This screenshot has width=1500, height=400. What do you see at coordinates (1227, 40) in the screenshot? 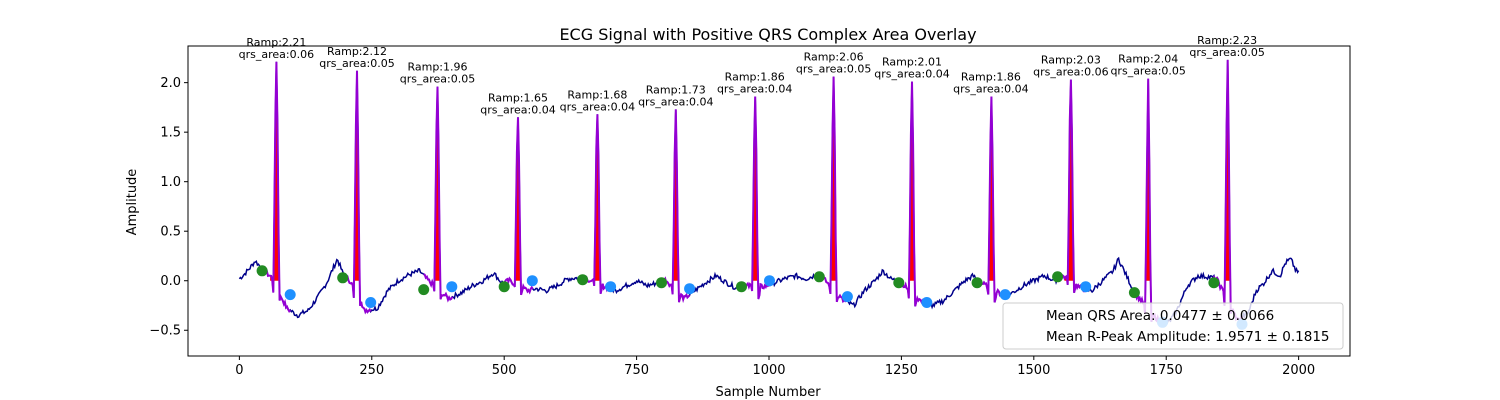
I see `r-amplitude-label-13: Ramp:2.23` at bounding box center [1227, 40].